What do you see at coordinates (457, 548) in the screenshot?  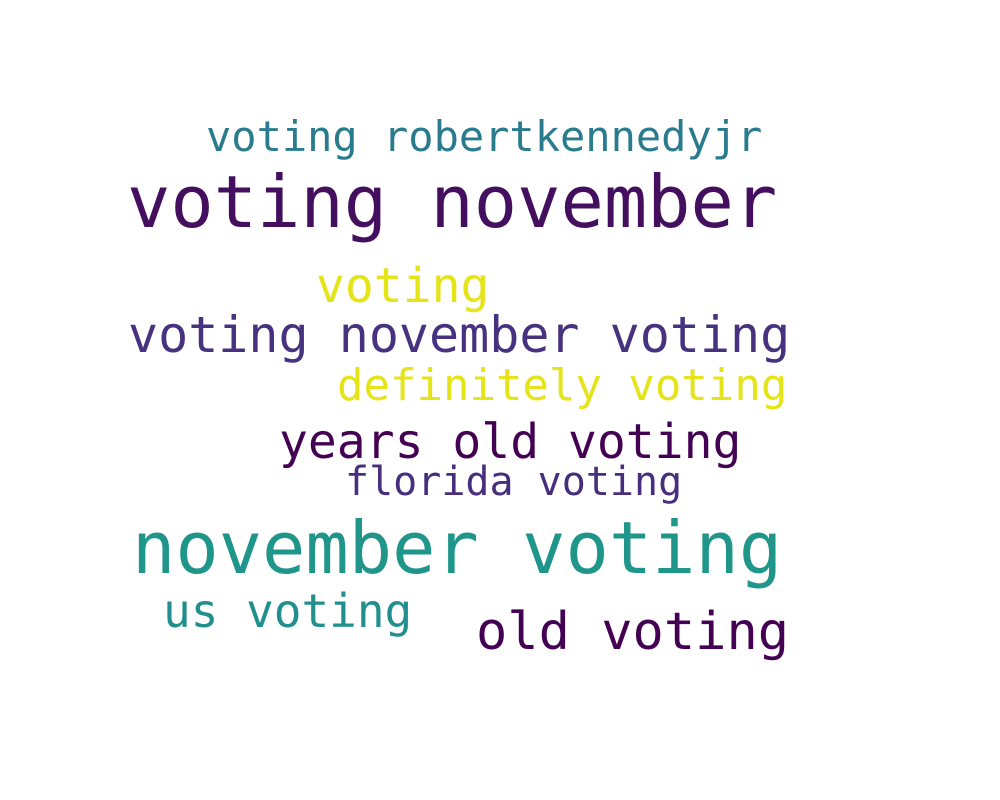 I see `word-november-voting: november voting` at bounding box center [457, 548].